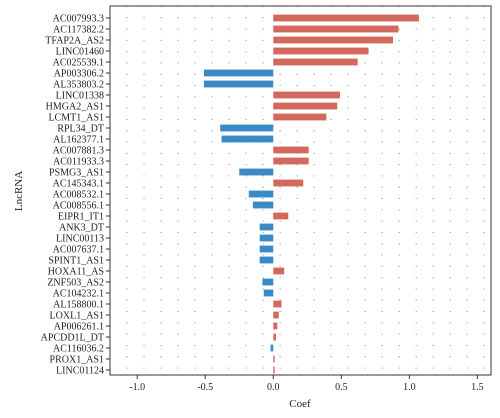  What do you see at coordinates (266, 238) in the screenshot?
I see `bar-linc00113` at bounding box center [266, 238].